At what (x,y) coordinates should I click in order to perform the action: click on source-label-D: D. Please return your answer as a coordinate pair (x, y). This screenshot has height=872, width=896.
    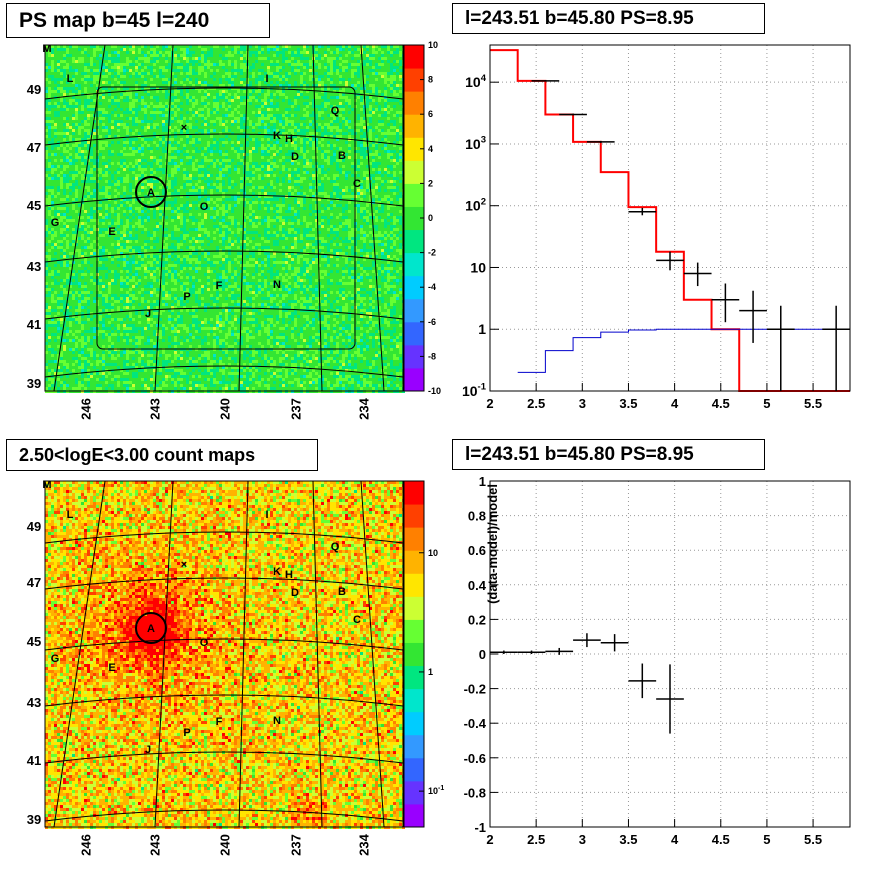
    Looking at the image, I should click on (295, 593).